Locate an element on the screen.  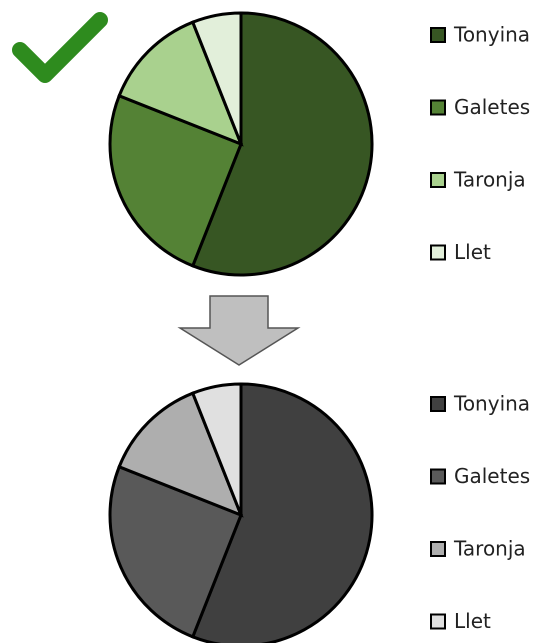
arrow is located at coordinates (239, 330).